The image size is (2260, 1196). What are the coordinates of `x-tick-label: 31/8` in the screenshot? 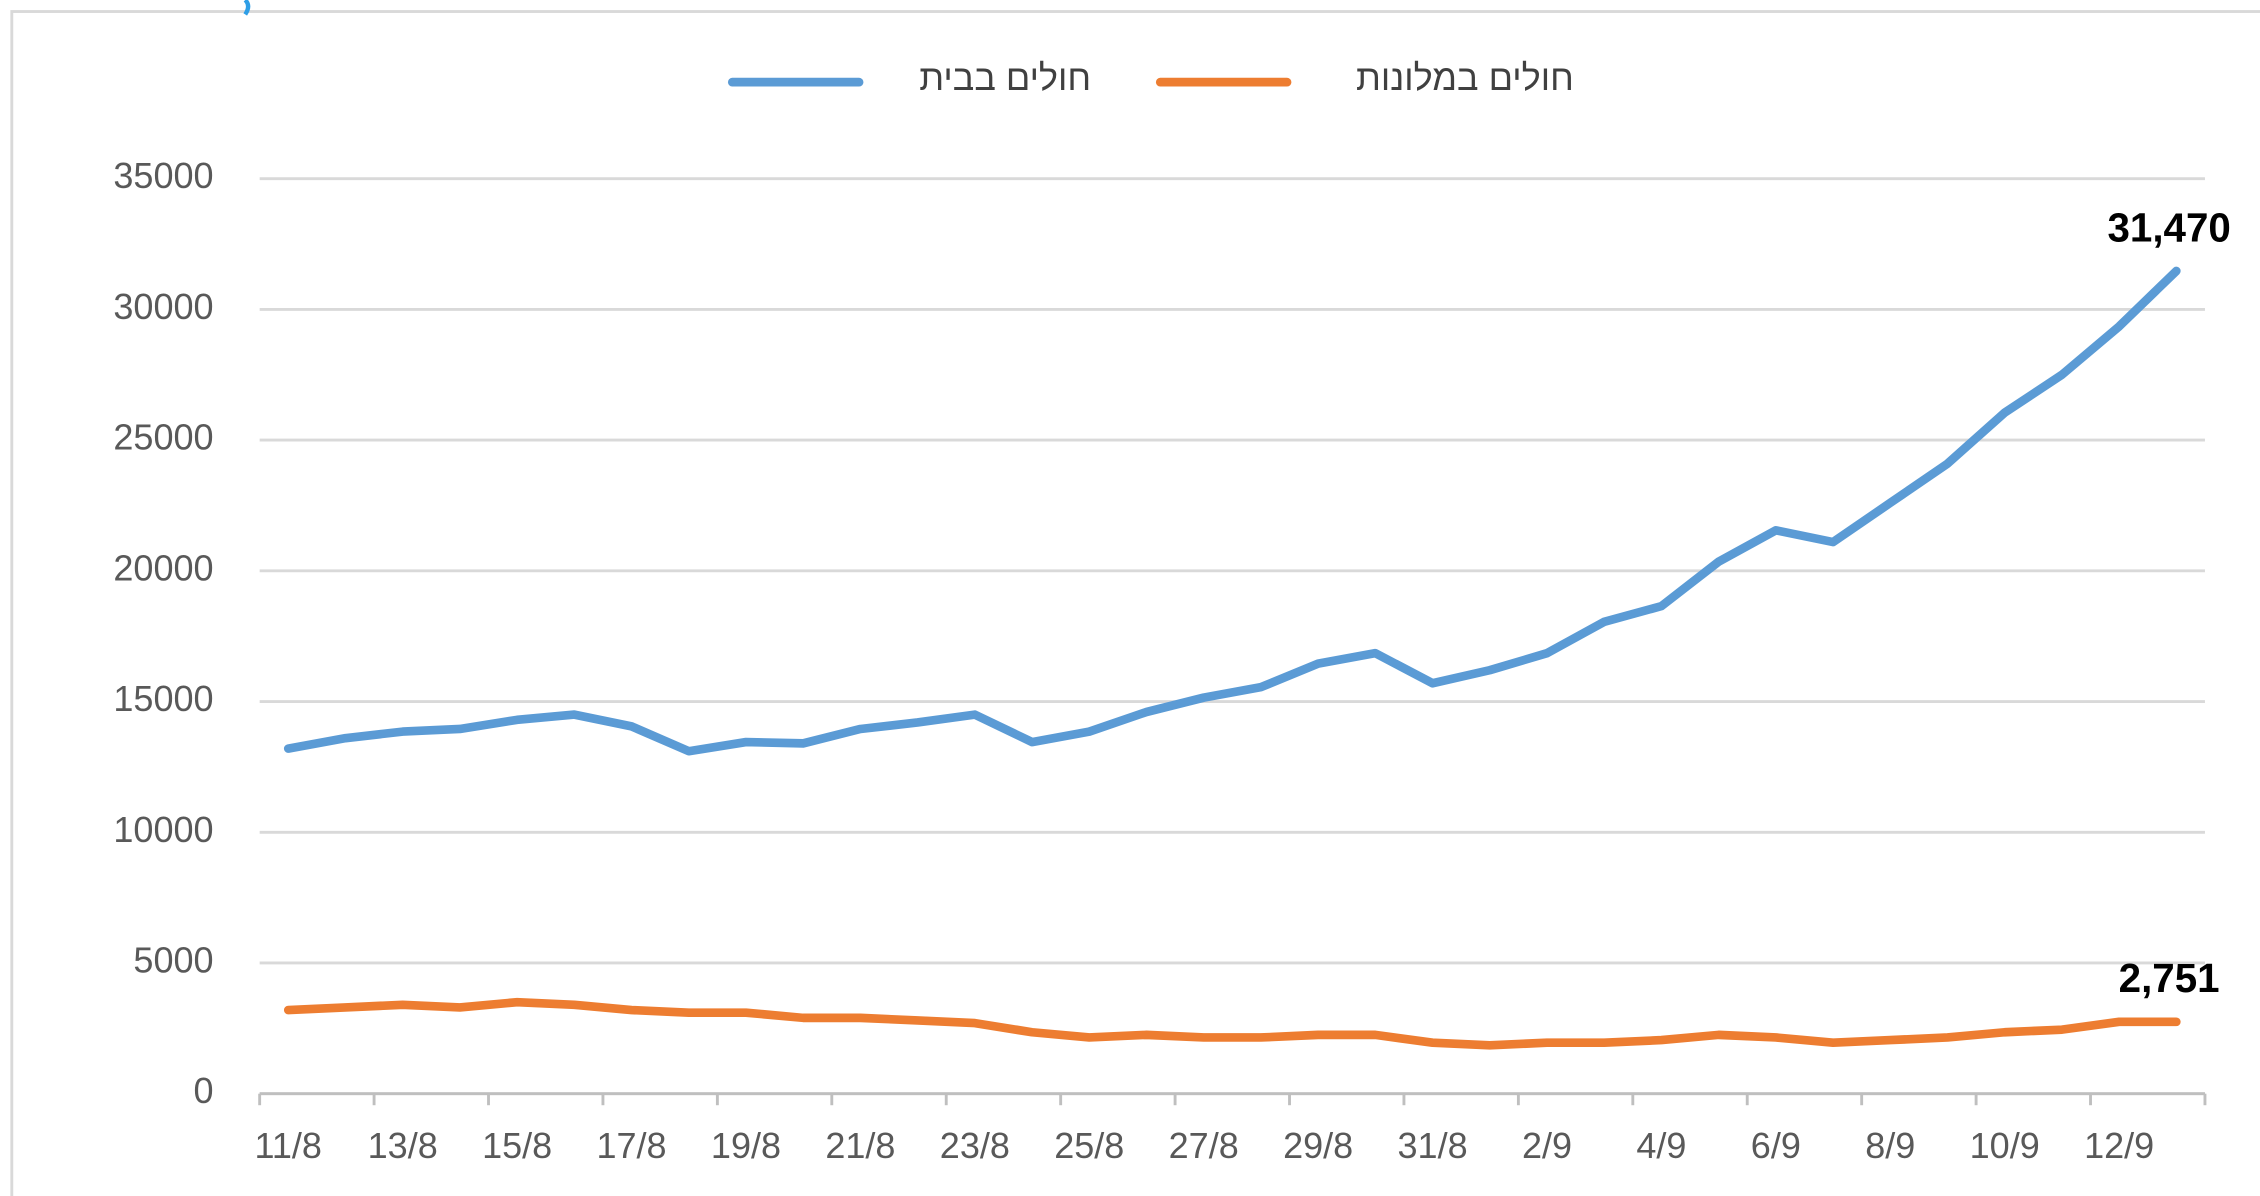 It's located at (1433, 1145).